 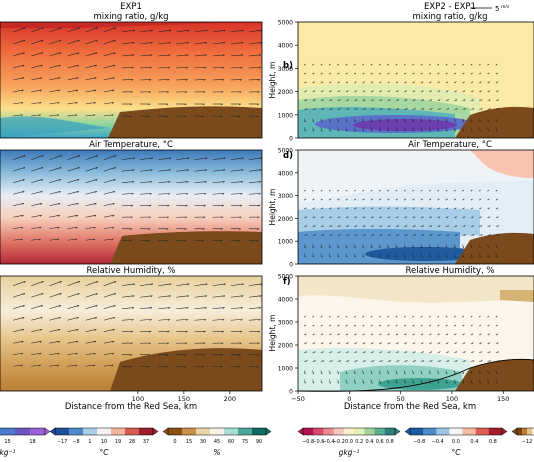 I want to click on panel-f-label: f), so click(x=287, y=282).